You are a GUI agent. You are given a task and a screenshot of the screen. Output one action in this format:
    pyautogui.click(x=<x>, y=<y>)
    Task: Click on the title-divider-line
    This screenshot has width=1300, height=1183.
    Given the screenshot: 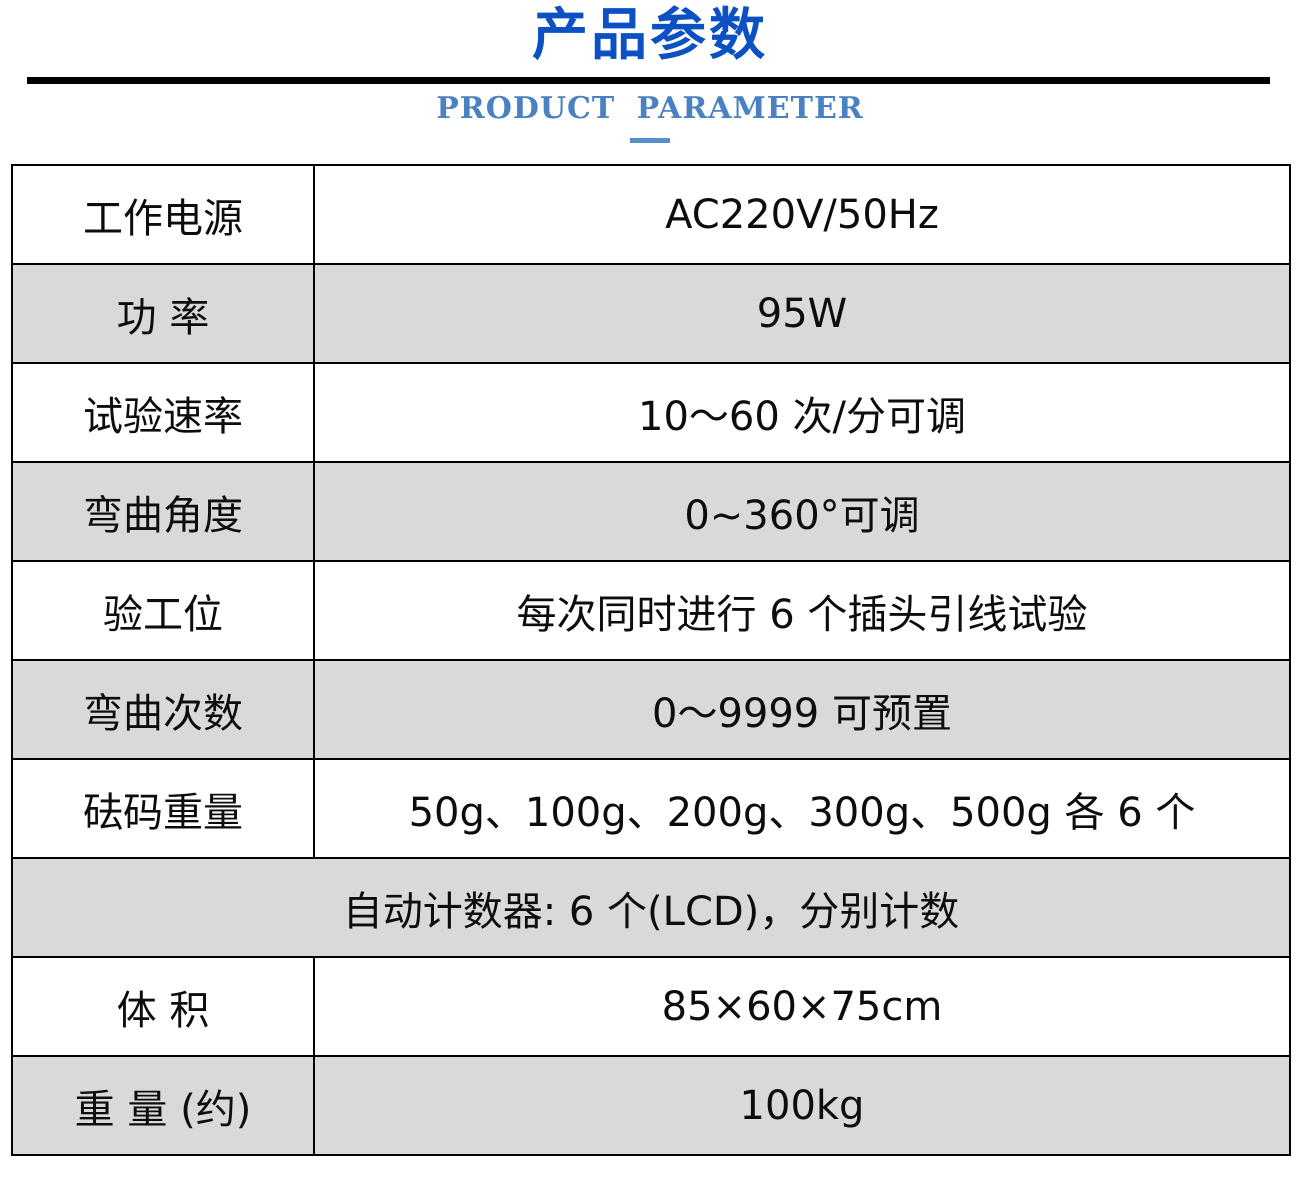 What is the action you would take?
    pyautogui.click(x=648, y=80)
    